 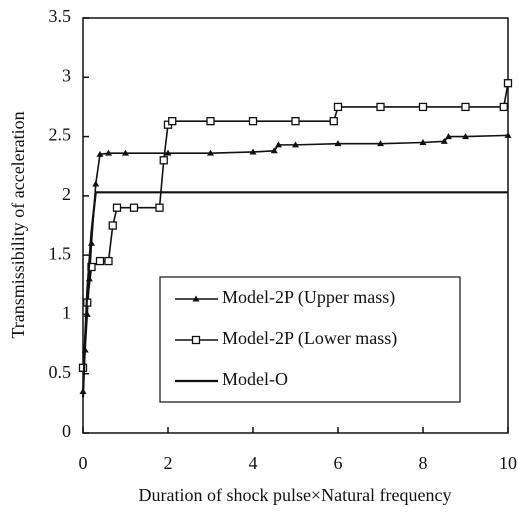 What do you see at coordinates (66, 75) in the screenshot?
I see `y-tick-label: 3` at bounding box center [66, 75].